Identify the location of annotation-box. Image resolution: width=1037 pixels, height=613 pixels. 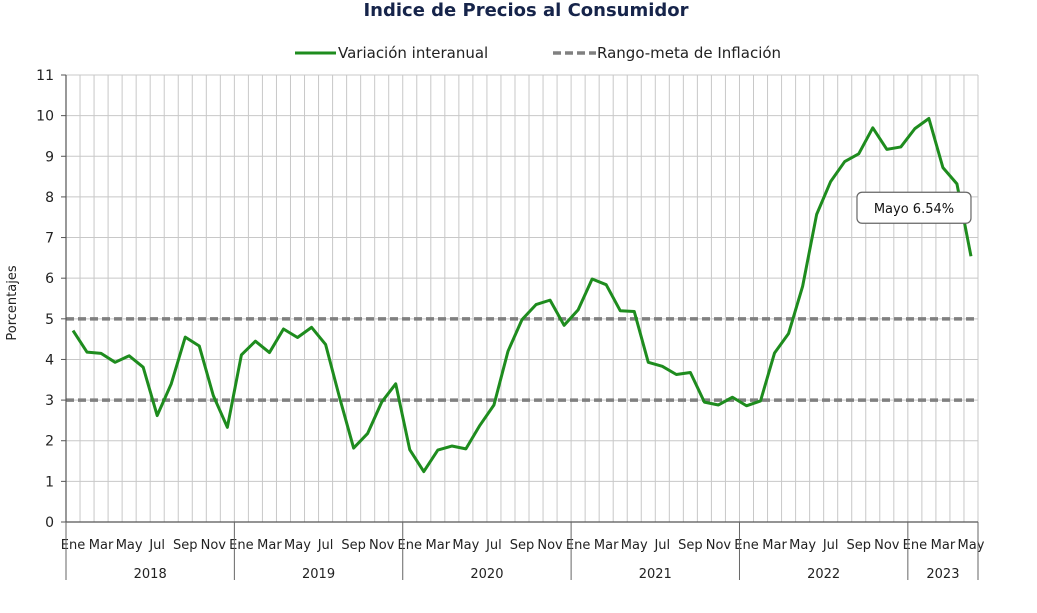
(914, 207).